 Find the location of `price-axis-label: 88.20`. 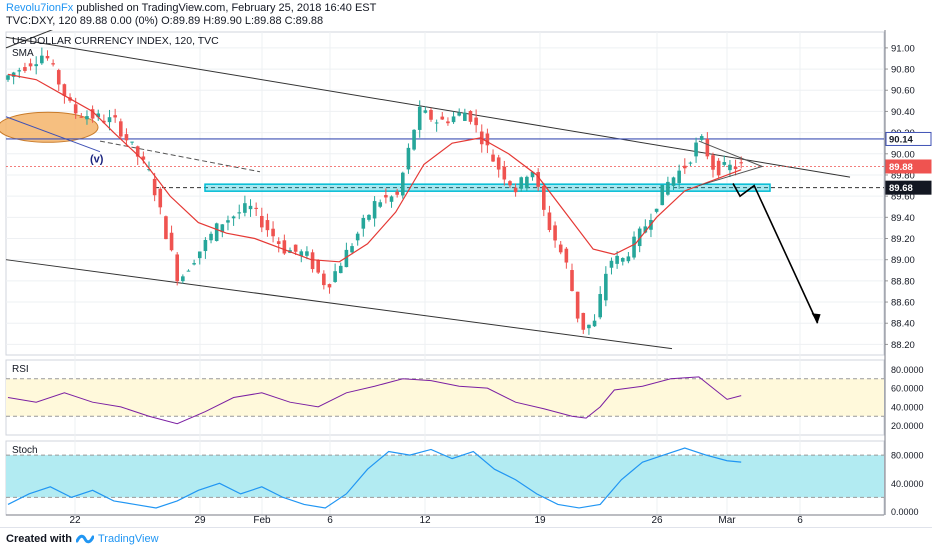

price-axis-label: 88.20 is located at coordinates (903, 345).